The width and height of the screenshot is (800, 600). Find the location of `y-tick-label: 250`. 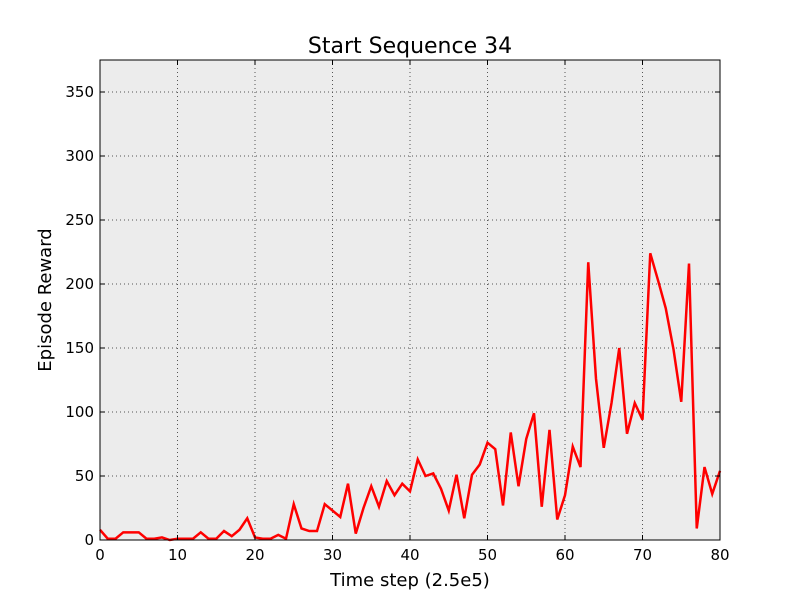

y-tick-label: 250 is located at coordinates (79, 220).